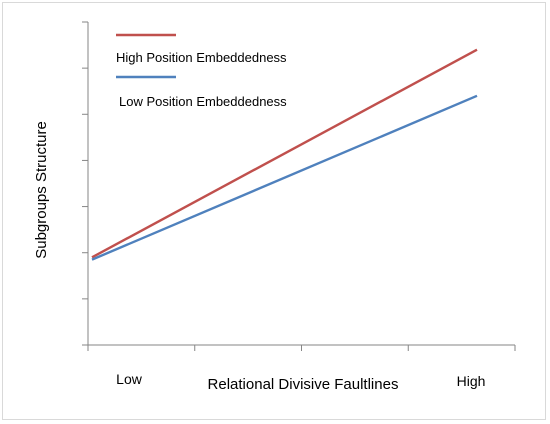 The image size is (550, 424). Describe the element at coordinates (41, 190) in the screenshot. I see `y-axis-title: Subgroups Structure` at that location.